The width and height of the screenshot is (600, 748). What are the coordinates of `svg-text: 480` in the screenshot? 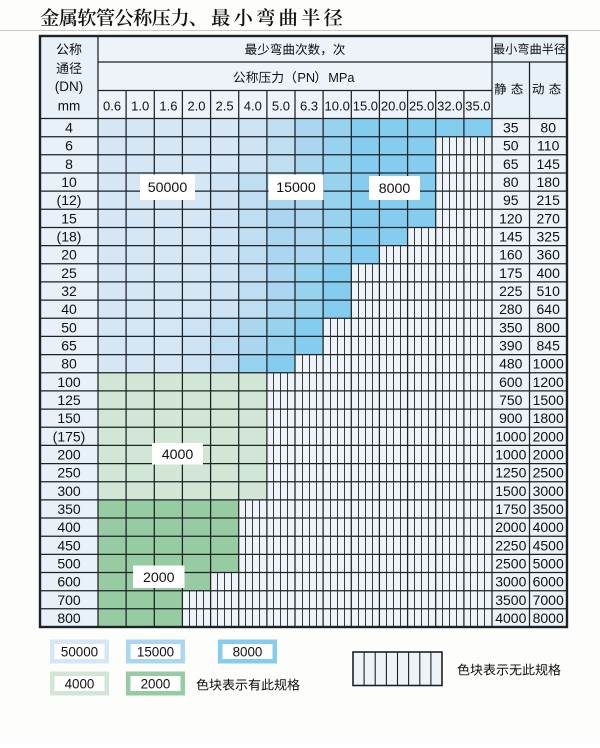 It's located at (511, 364).